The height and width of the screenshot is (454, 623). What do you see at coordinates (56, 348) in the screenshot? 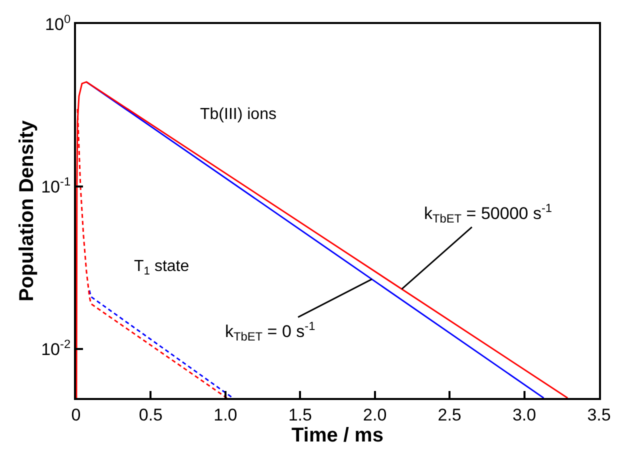
I see `y-tick-label: 10$^{-2}$` at bounding box center [56, 348].